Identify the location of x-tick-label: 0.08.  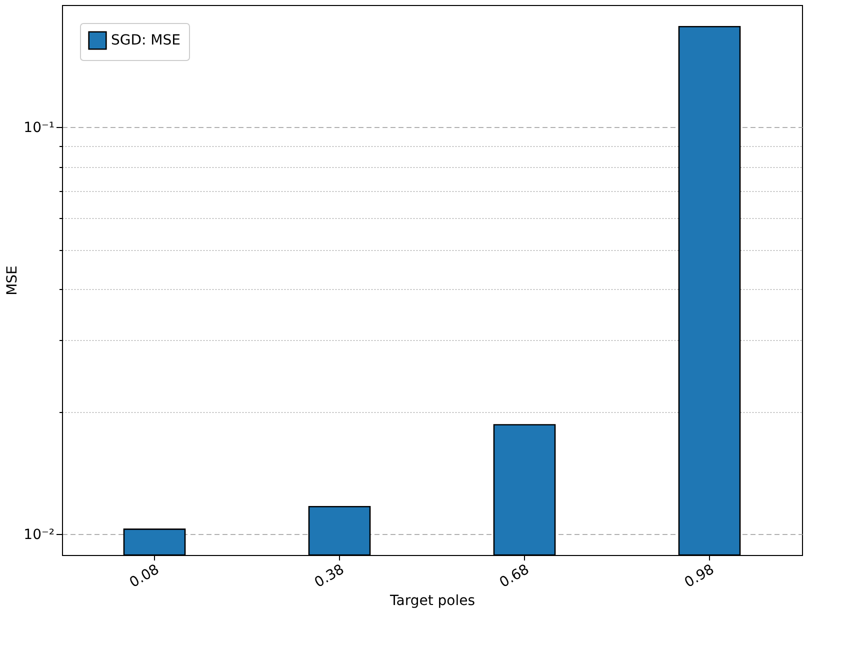
(144, 577).